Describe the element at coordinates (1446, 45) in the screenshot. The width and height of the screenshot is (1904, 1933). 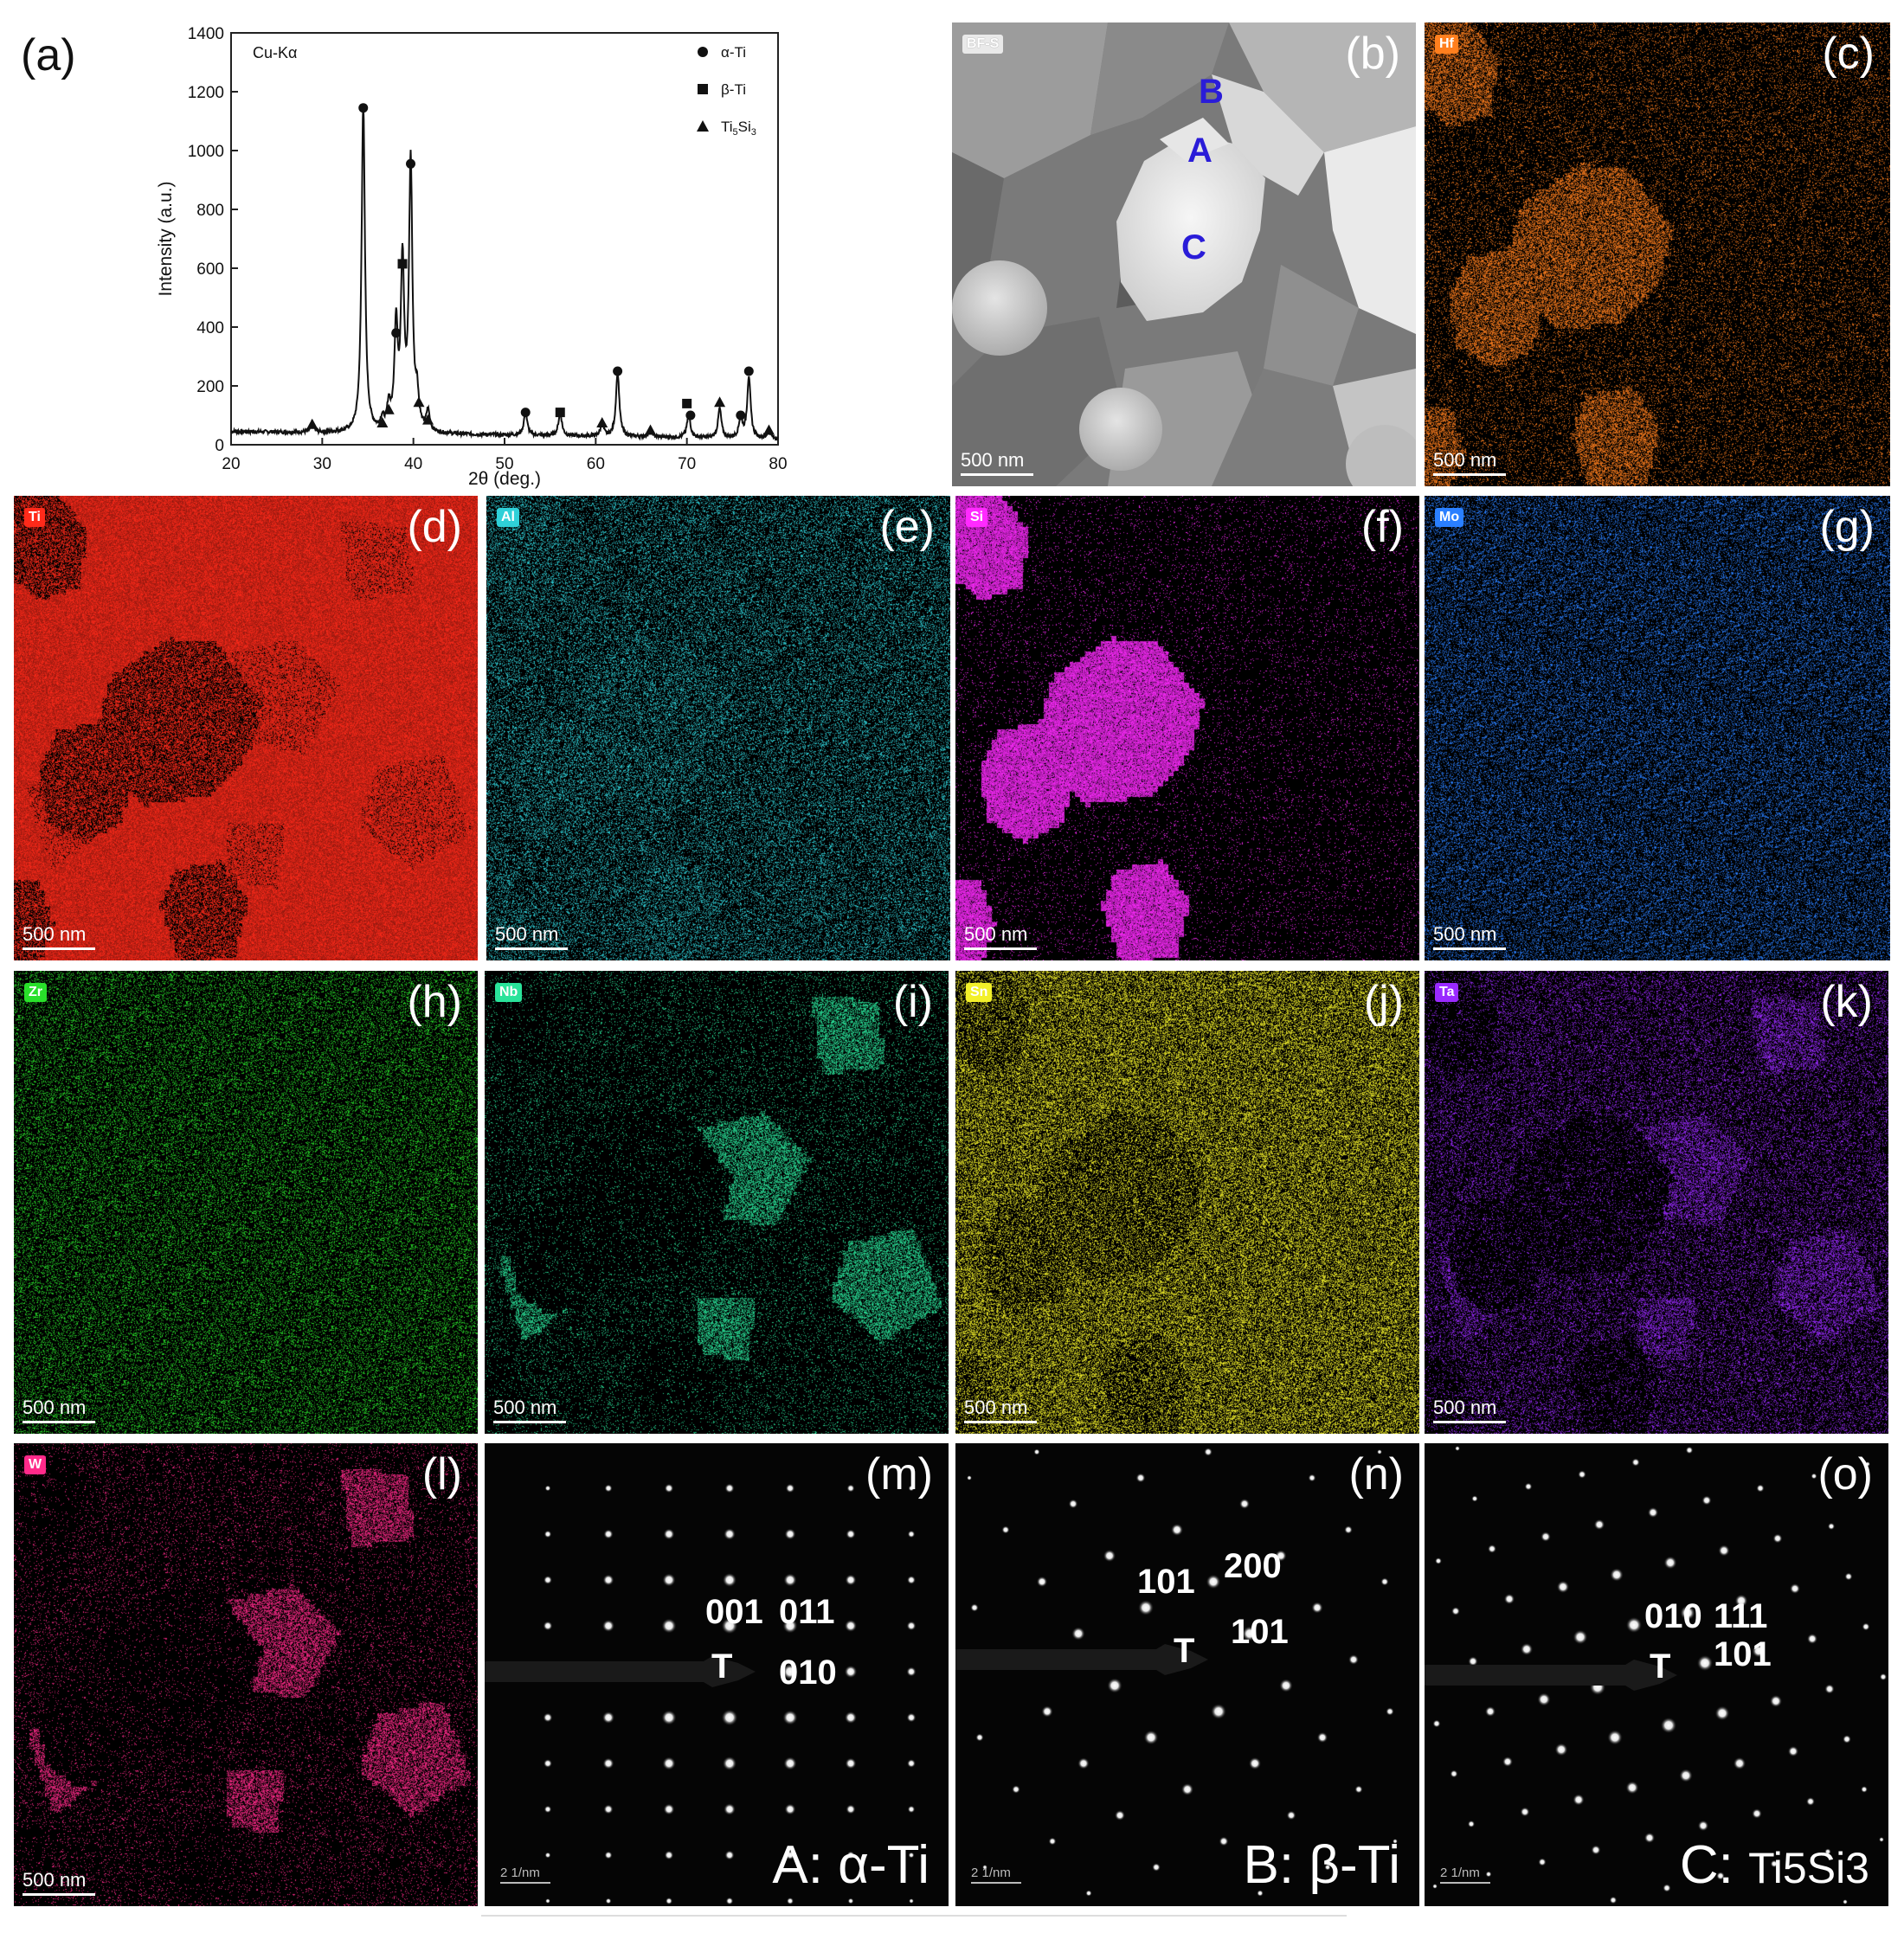
I see `element-badge: Hf` at that location.